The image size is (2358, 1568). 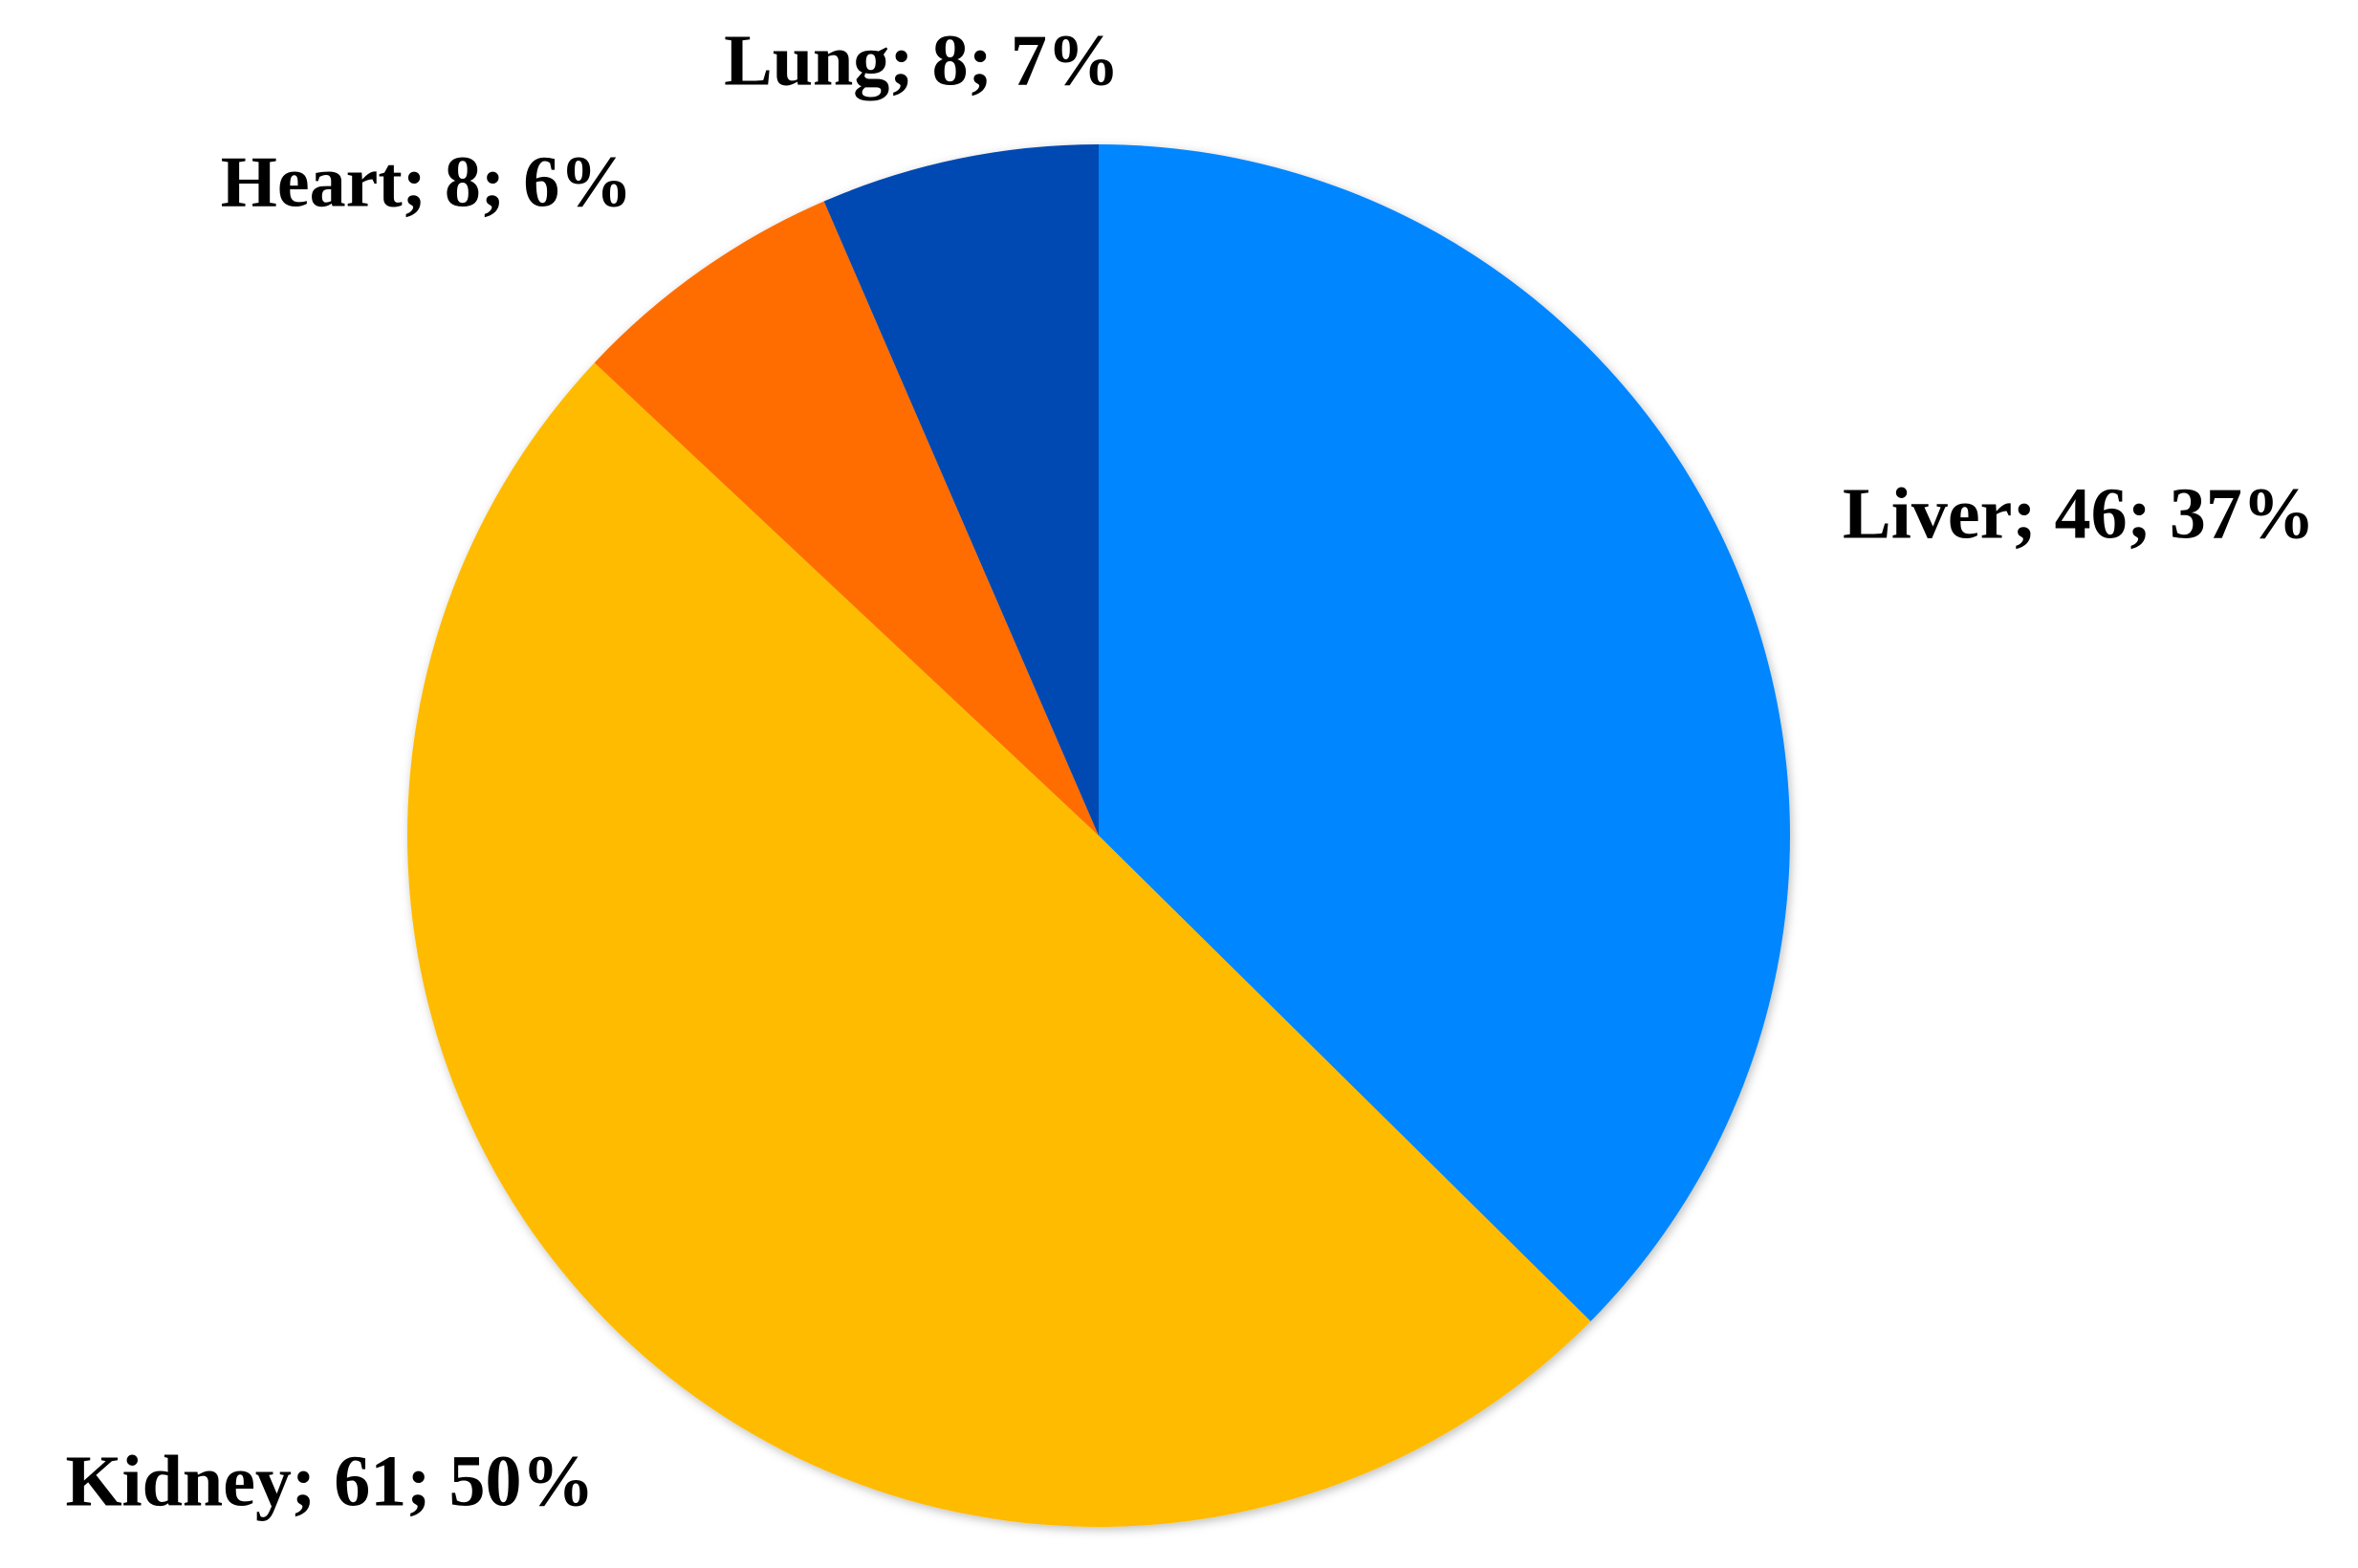 What do you see at coordinates (2079, 513) in the screenshot?
I see `data-label: Liver; 46; 37%` at bounding box center [2079, 513].